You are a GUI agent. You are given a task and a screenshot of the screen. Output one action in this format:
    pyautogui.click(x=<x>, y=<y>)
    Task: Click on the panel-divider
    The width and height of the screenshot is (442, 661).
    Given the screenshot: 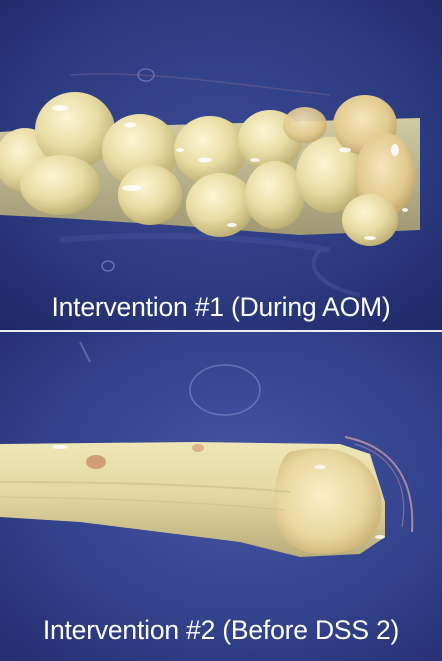 What is the action you would take?
    pyautogui.click(x=221, y=331)
    